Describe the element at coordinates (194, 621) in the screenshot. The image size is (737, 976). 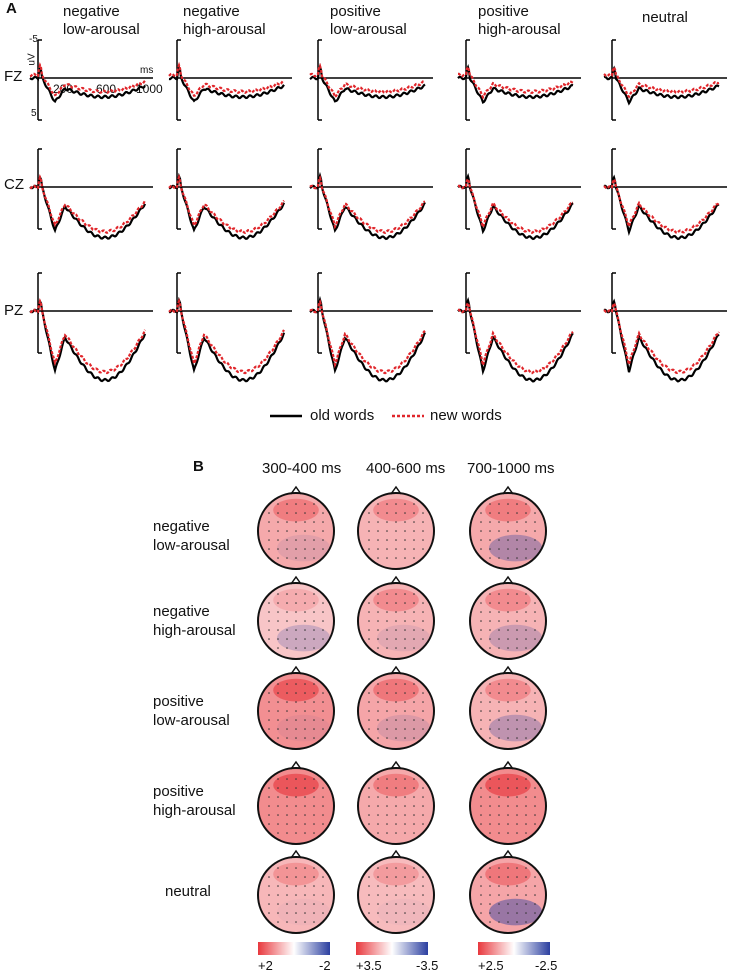
I see `topo-row-label-2: negative high-arousal` at that location.